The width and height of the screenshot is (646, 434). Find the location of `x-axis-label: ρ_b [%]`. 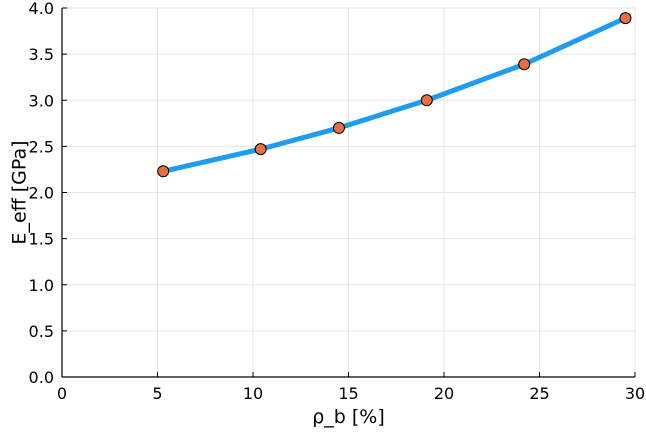

x-axis-label: ρ_b [%] is located at coordinates (348, 417).